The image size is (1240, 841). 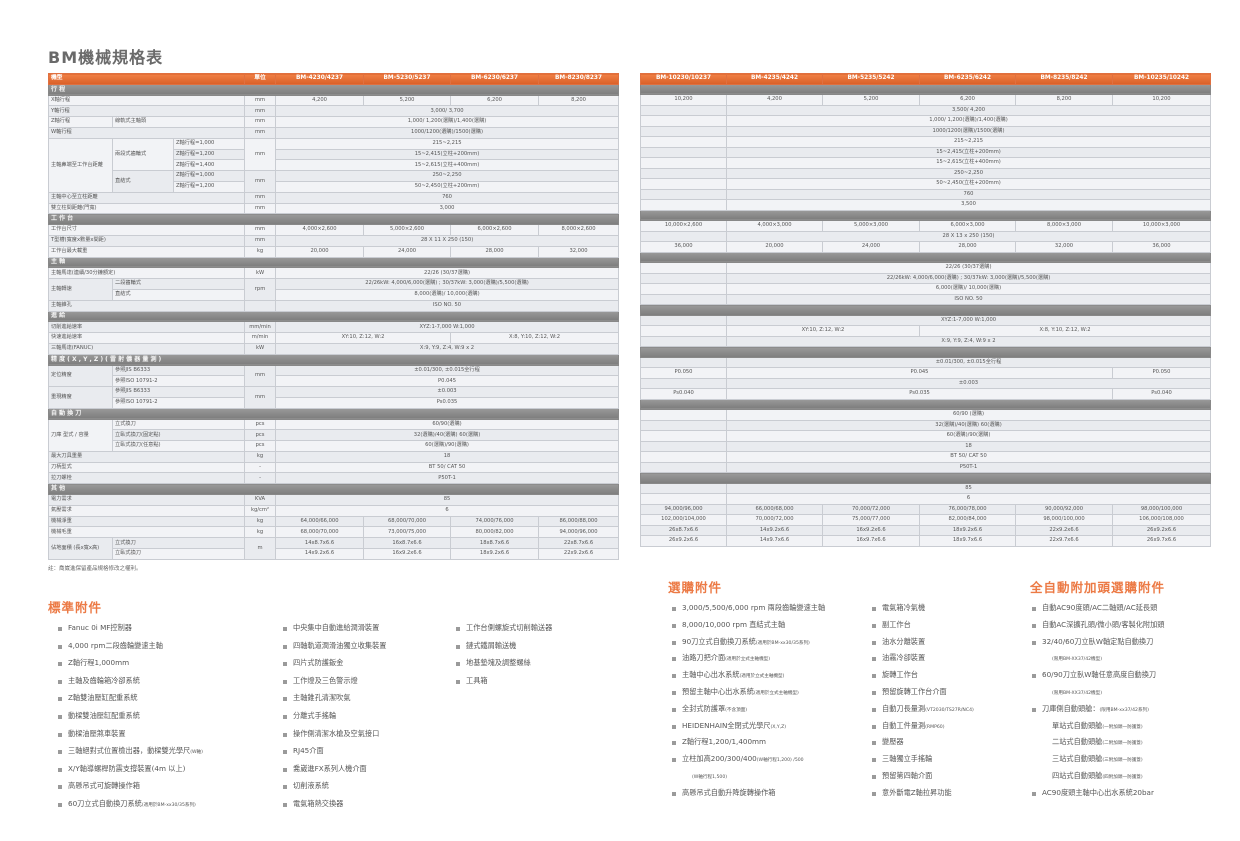 What do you see at coordinates (704, 658) in the screenshot?
I see `list-item-text: 油路刀把介面` at bounding box center [704, 658].